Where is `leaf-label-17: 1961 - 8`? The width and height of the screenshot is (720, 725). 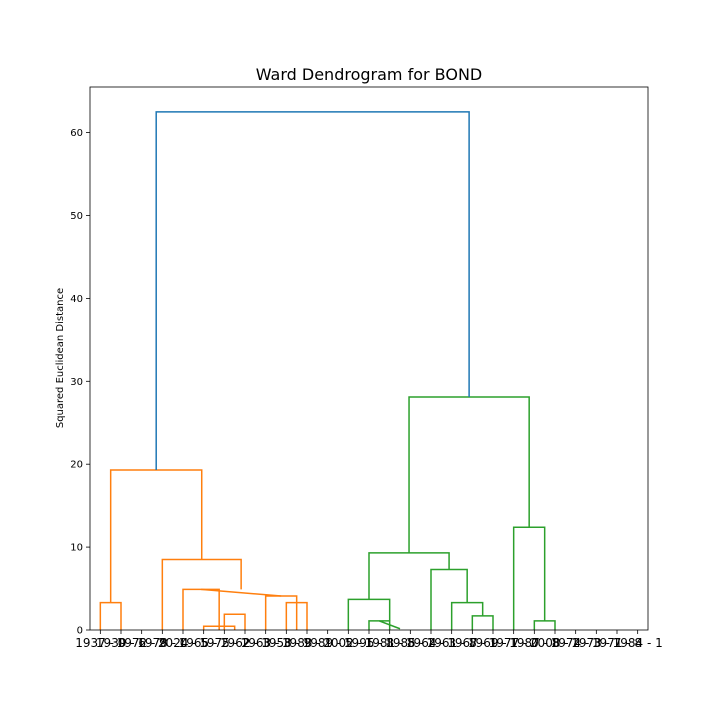 leaf-label-17: 1961 - 8 is located at coordinates (452, 643).